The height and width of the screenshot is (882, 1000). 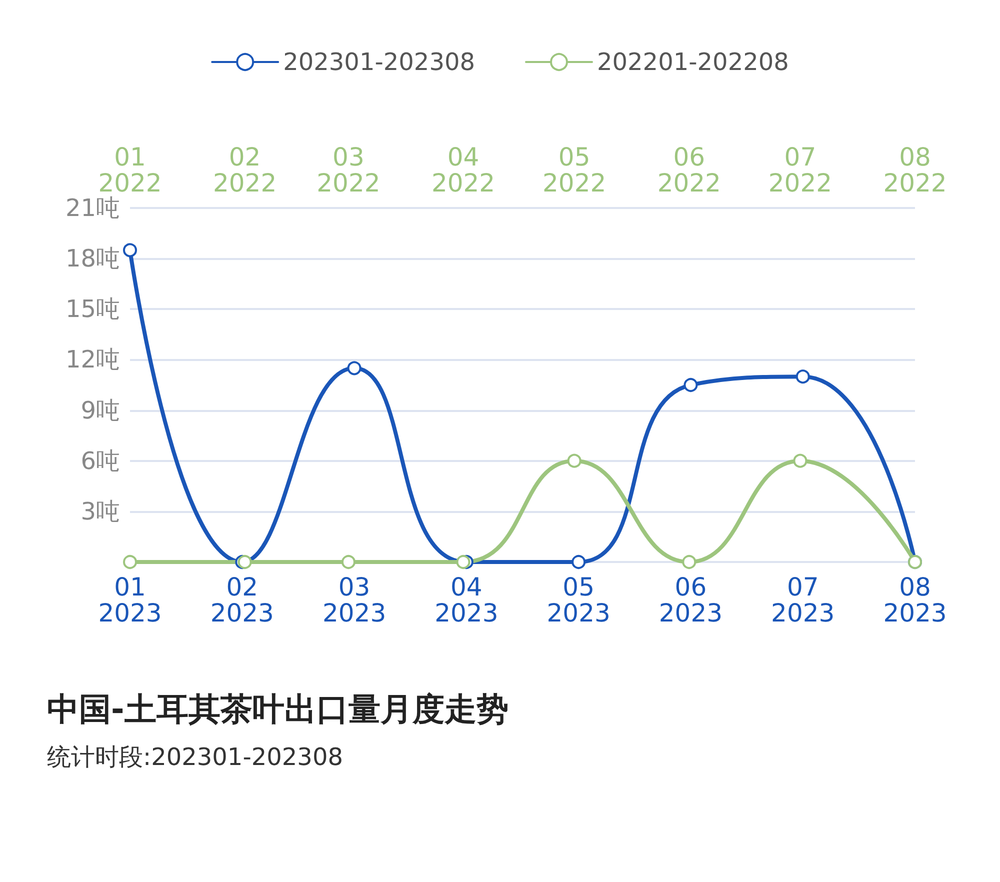 What do you see at coordinates (242, 600) in the screenshot?
I see `x-tick-label: 02 2023` at bounding box center [242, 600].